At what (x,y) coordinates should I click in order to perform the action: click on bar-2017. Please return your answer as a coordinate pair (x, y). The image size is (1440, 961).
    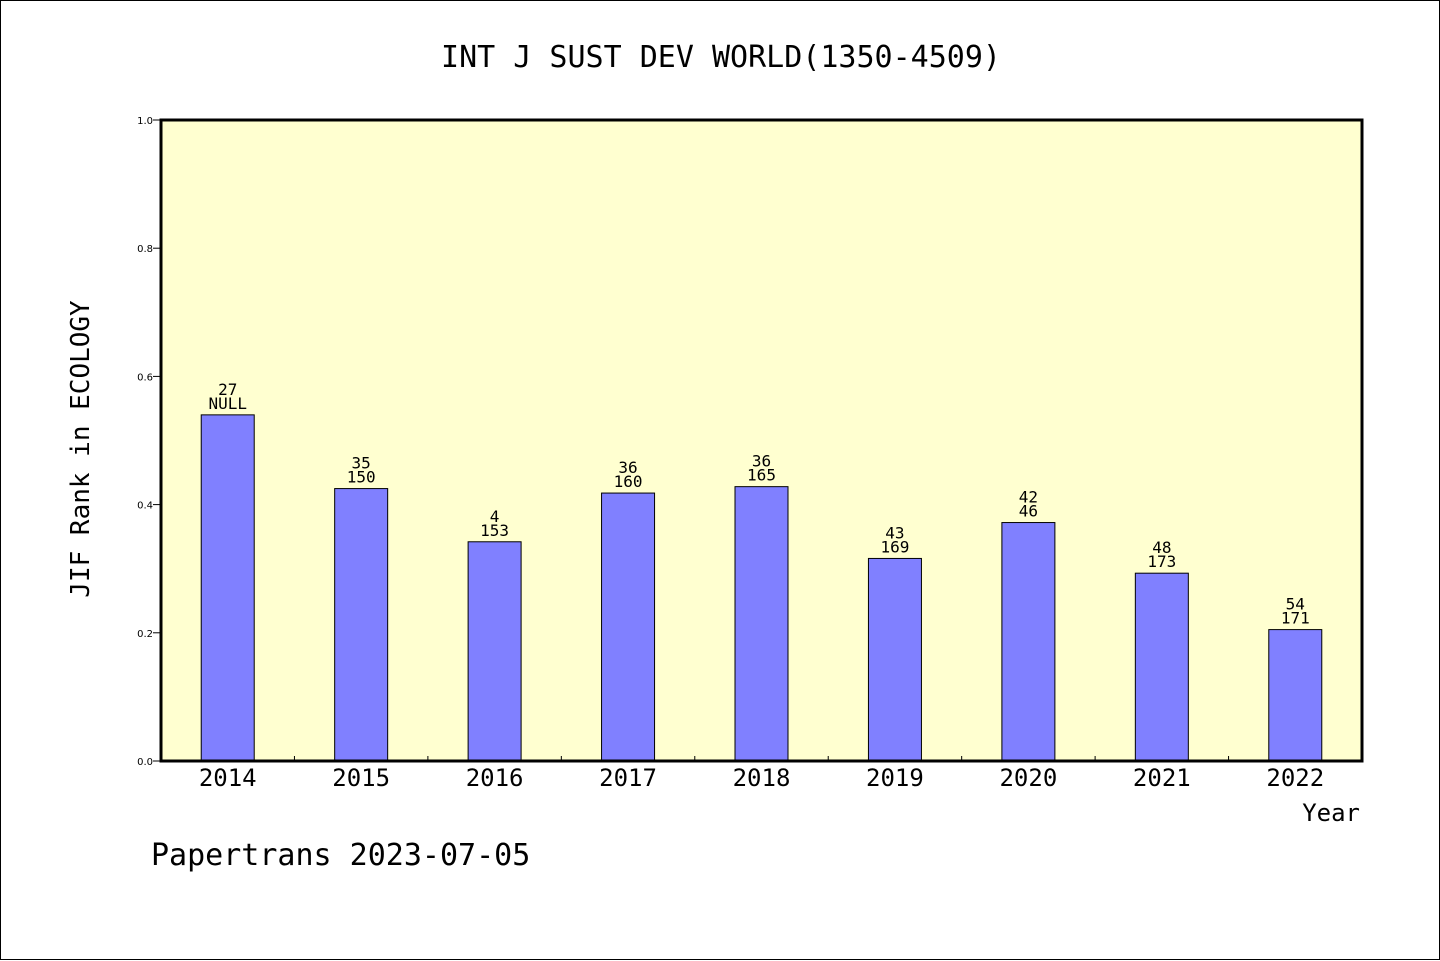
    Looking at the image, I should click on (628, 627).